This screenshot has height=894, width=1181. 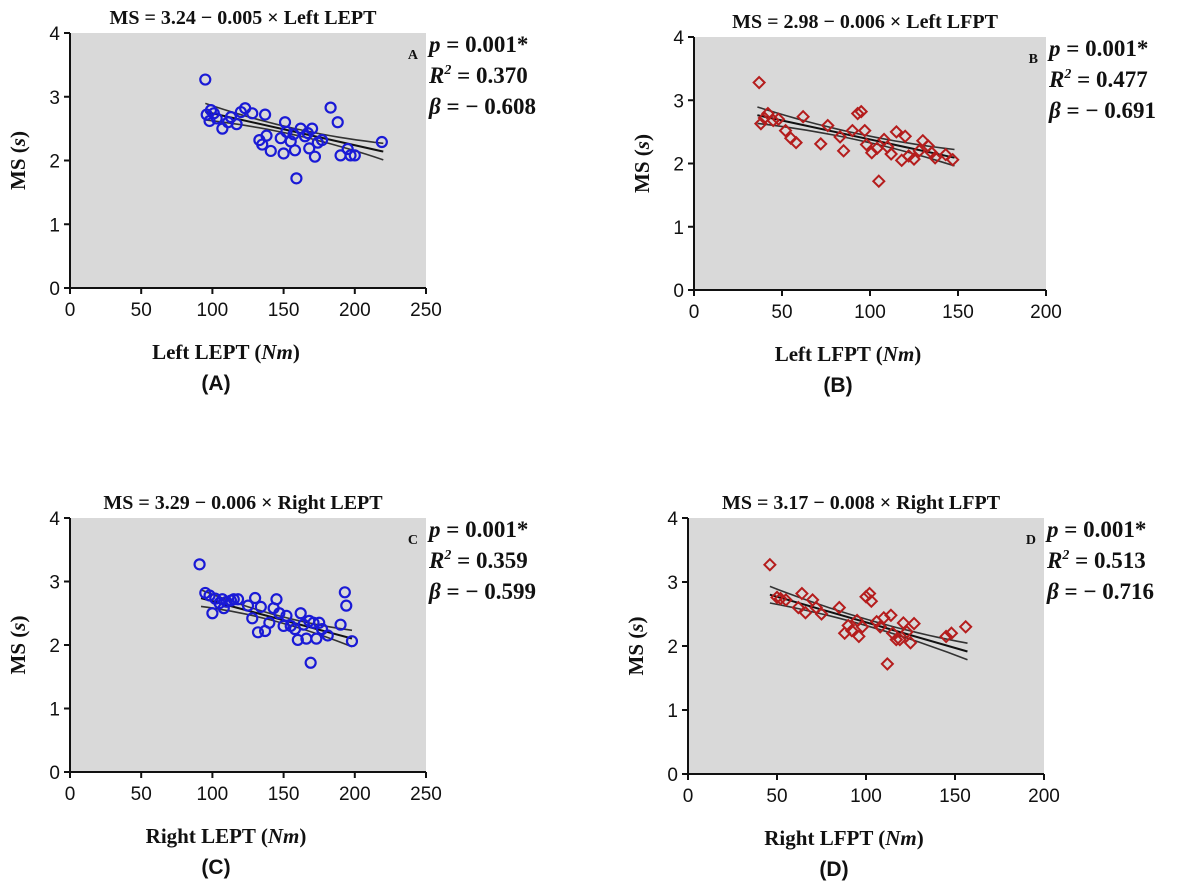 I want to click on x-axis-name: Left LFPT, so click(x=823, y=354).